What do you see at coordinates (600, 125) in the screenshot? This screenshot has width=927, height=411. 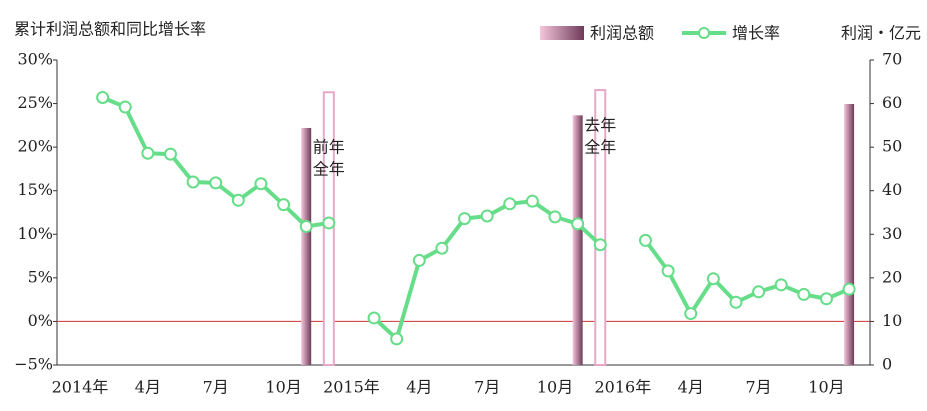 I see `annotation: 去年` at bounding box center [600, 125].